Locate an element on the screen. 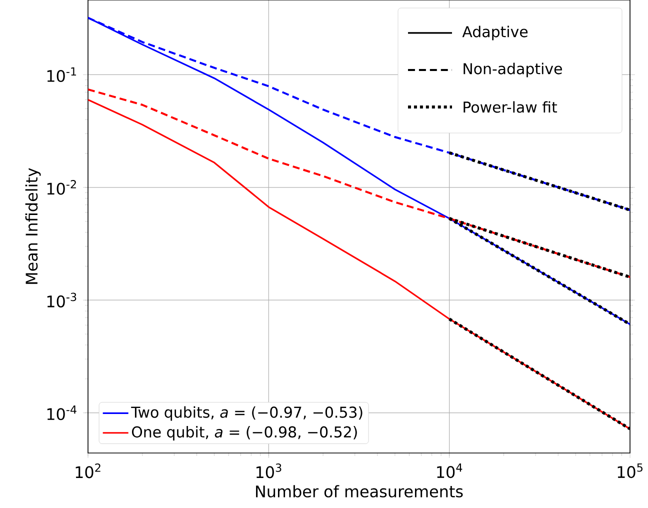  annotation: Non-adaptive is located at coordinates (513, 70).